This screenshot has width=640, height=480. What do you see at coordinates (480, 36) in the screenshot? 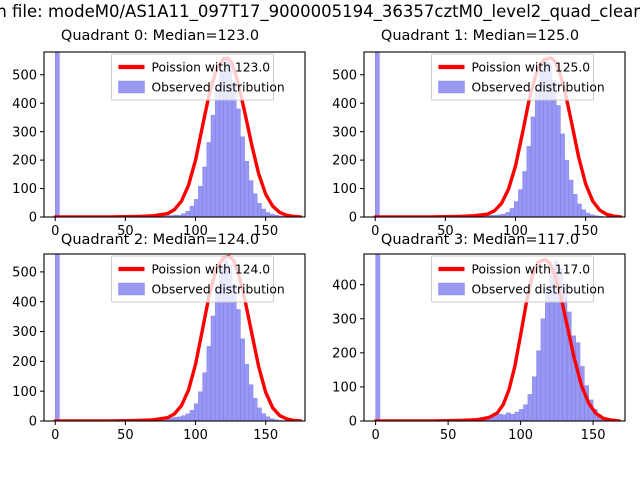
I see `subplot-title-quadrant-1: Quadrant 1: Median=125.0` at bounding box center [480, 36].